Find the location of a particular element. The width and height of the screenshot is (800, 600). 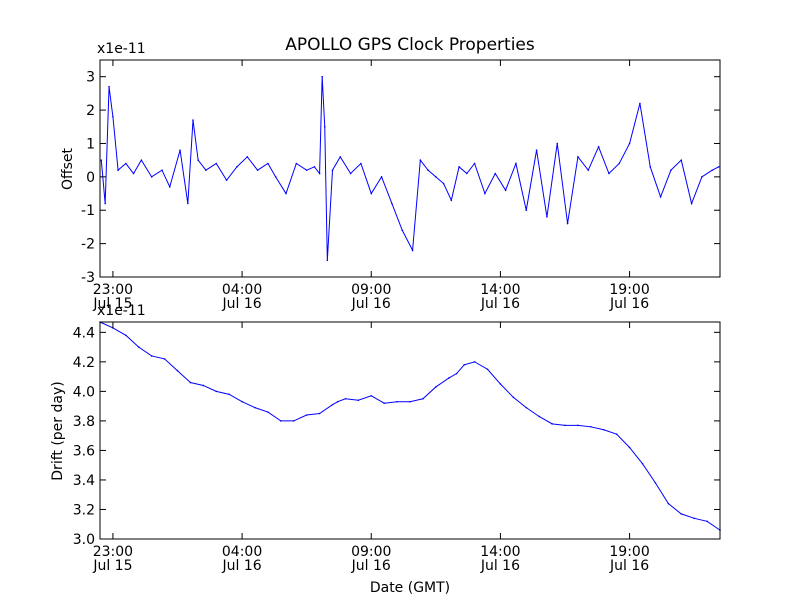

offset-y-tick-label: -3 is located at coordinates (88, 278).